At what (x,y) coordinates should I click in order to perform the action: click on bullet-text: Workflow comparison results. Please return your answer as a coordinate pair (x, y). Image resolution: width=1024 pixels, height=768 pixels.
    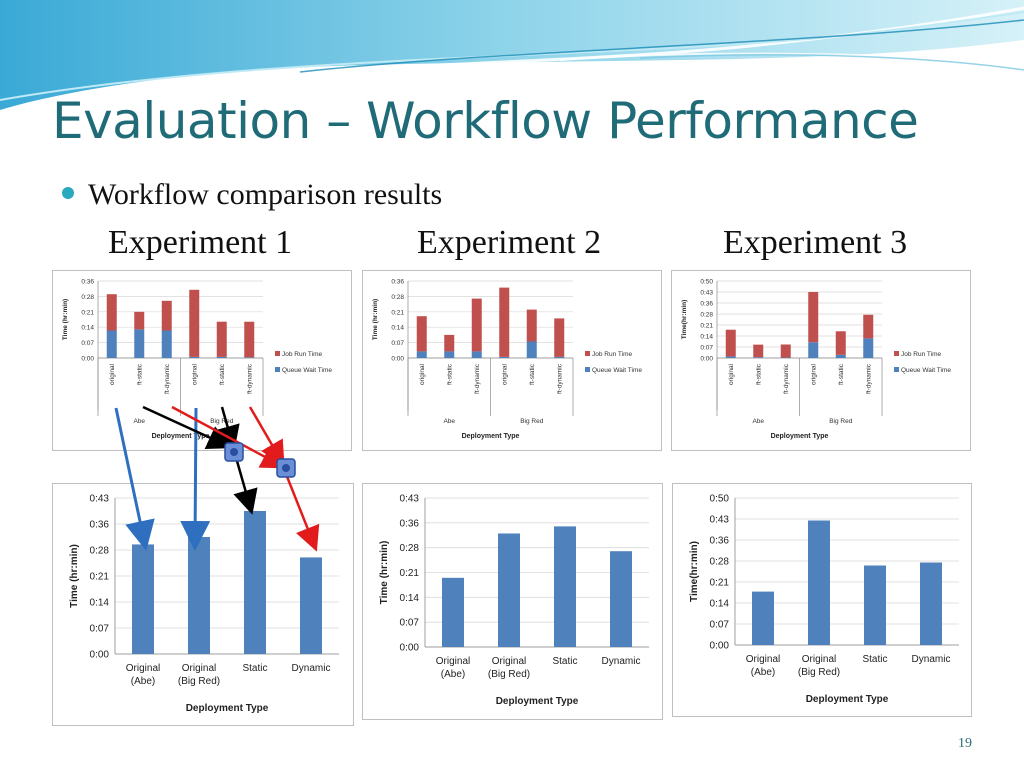
    Looking at the image, I should click on (265, 194).